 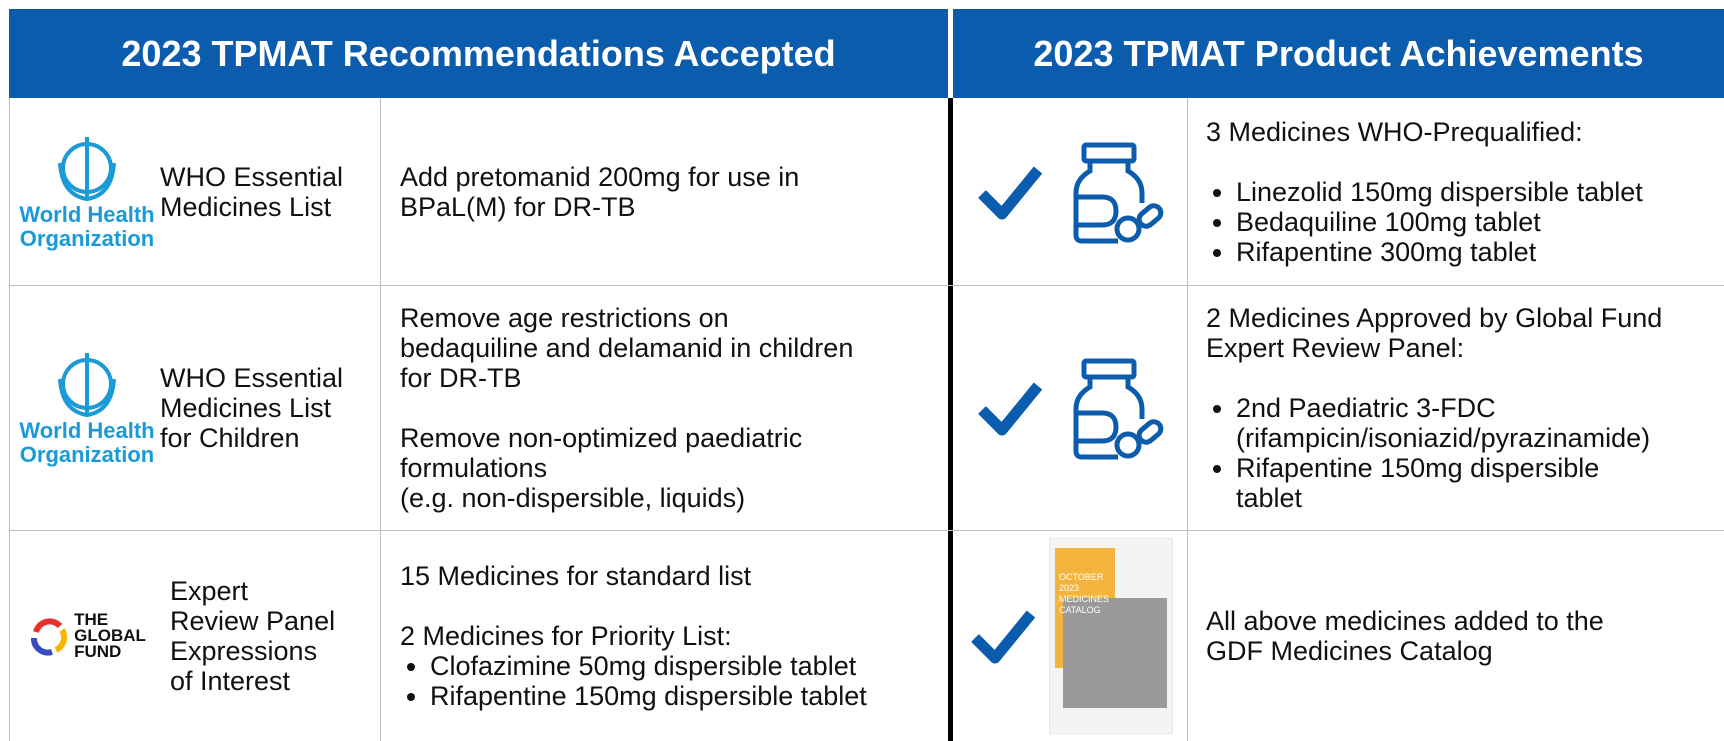 What do you see at coordinates (253, 620) in the screenshot?
I see `source-name-line: Review Panel` at bounding box center [253, 620].